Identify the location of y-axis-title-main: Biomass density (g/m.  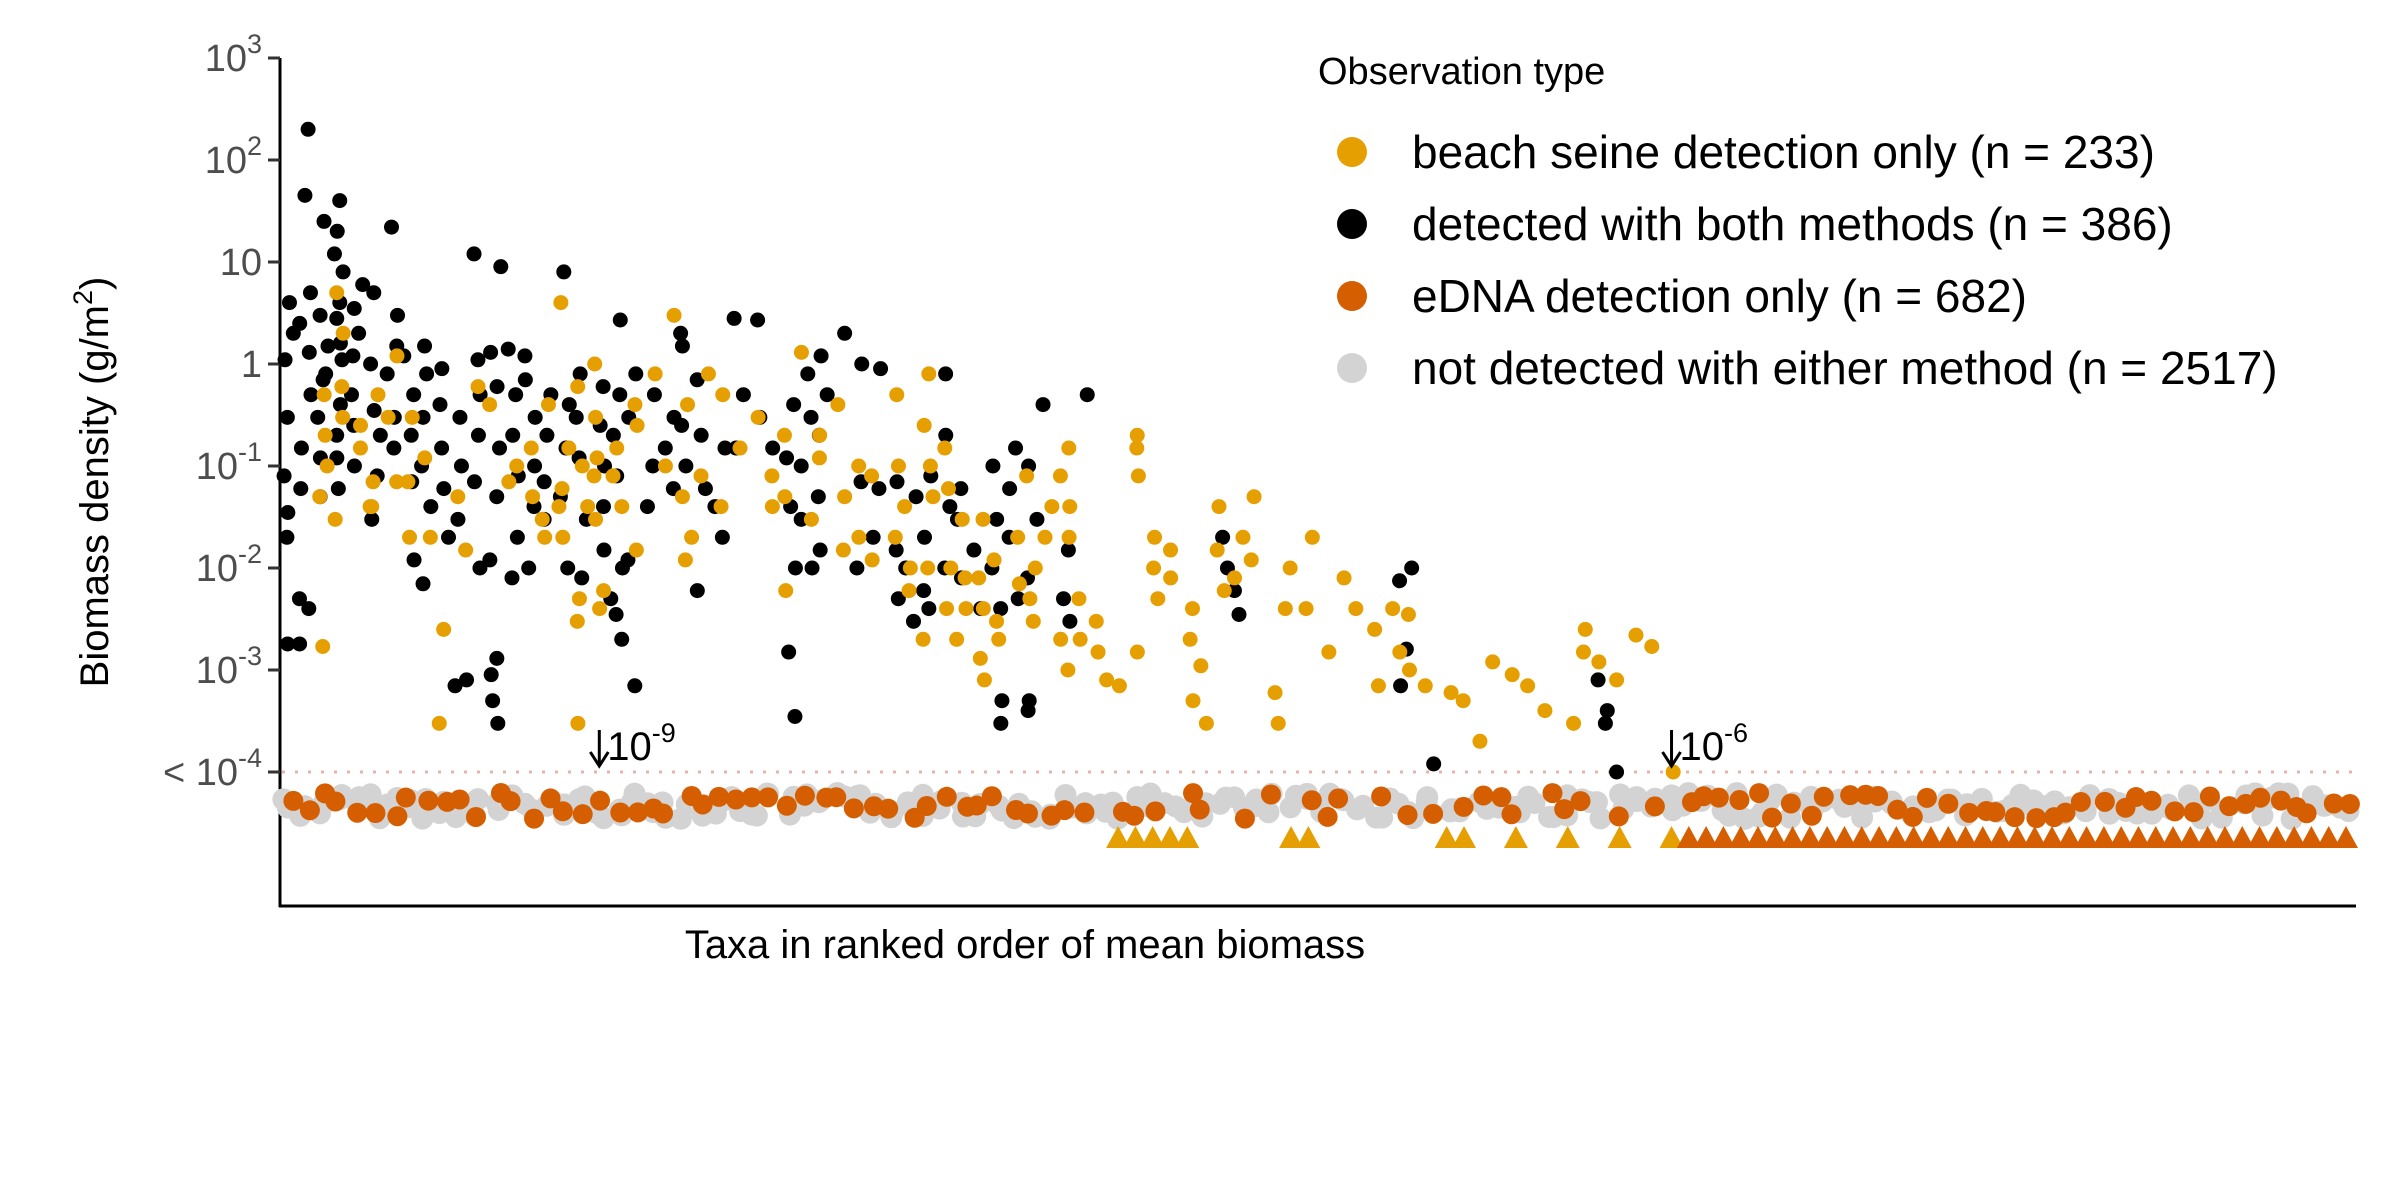
(95, 496).